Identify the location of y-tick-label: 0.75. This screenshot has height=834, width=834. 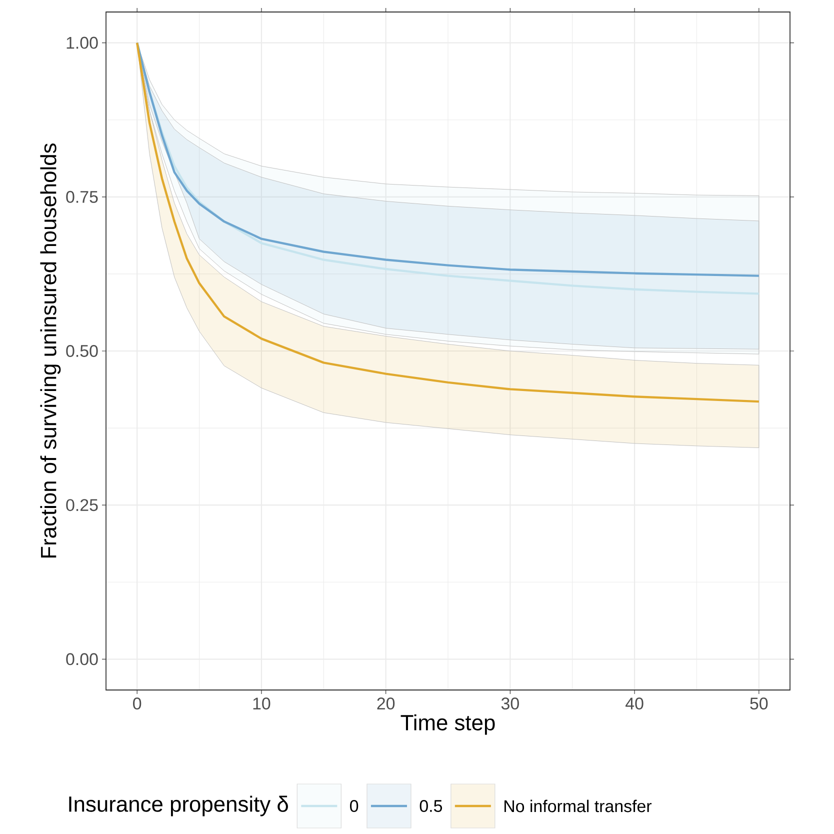
(82, 196).